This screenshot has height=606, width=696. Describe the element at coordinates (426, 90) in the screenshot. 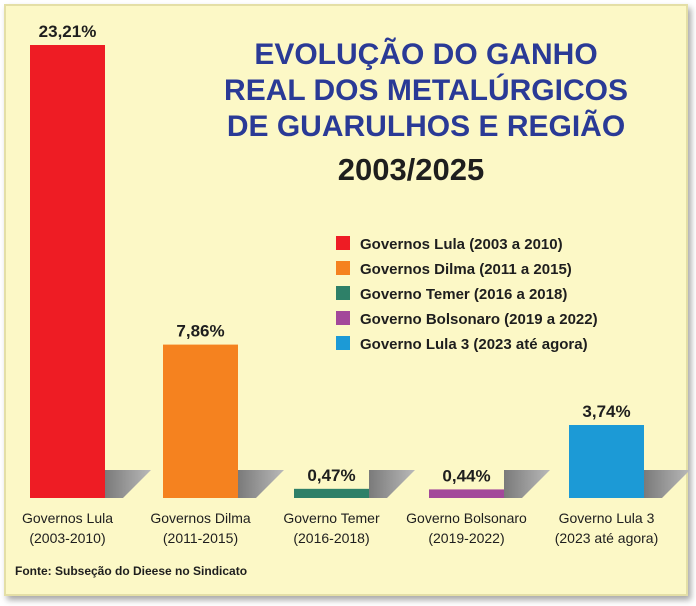

I see `title-line-2: REAL DOS METALÚRGICOS` at that location.